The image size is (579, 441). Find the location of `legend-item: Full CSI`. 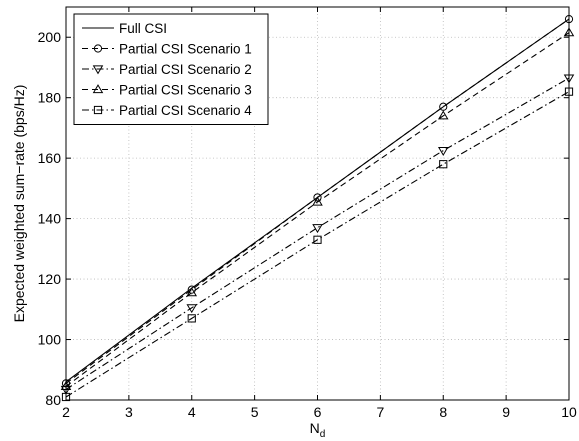

legend-item: Full CSI is located at coordinates (124, 28).